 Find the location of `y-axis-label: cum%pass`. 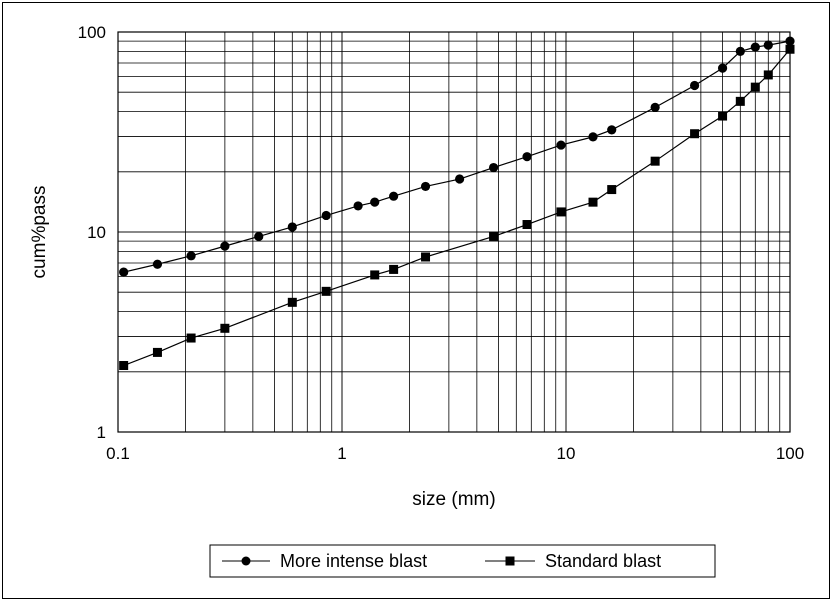

y-axis-label: cum%pass is located at coordinates (39, 232).